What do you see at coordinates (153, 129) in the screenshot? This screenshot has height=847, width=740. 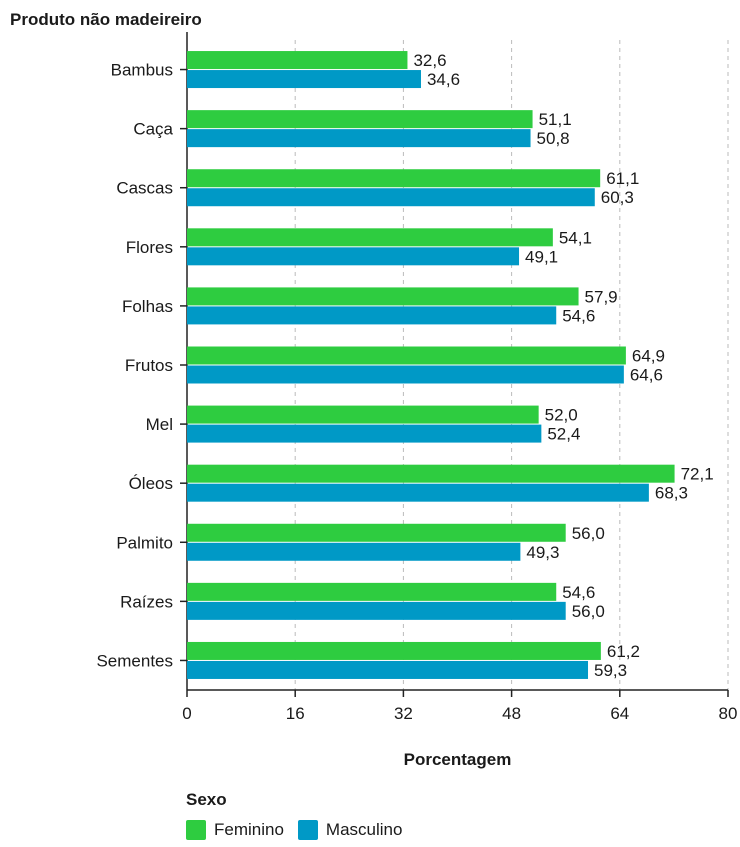 I see `y-tick-label: Caça` at bounding box center [153, 129].